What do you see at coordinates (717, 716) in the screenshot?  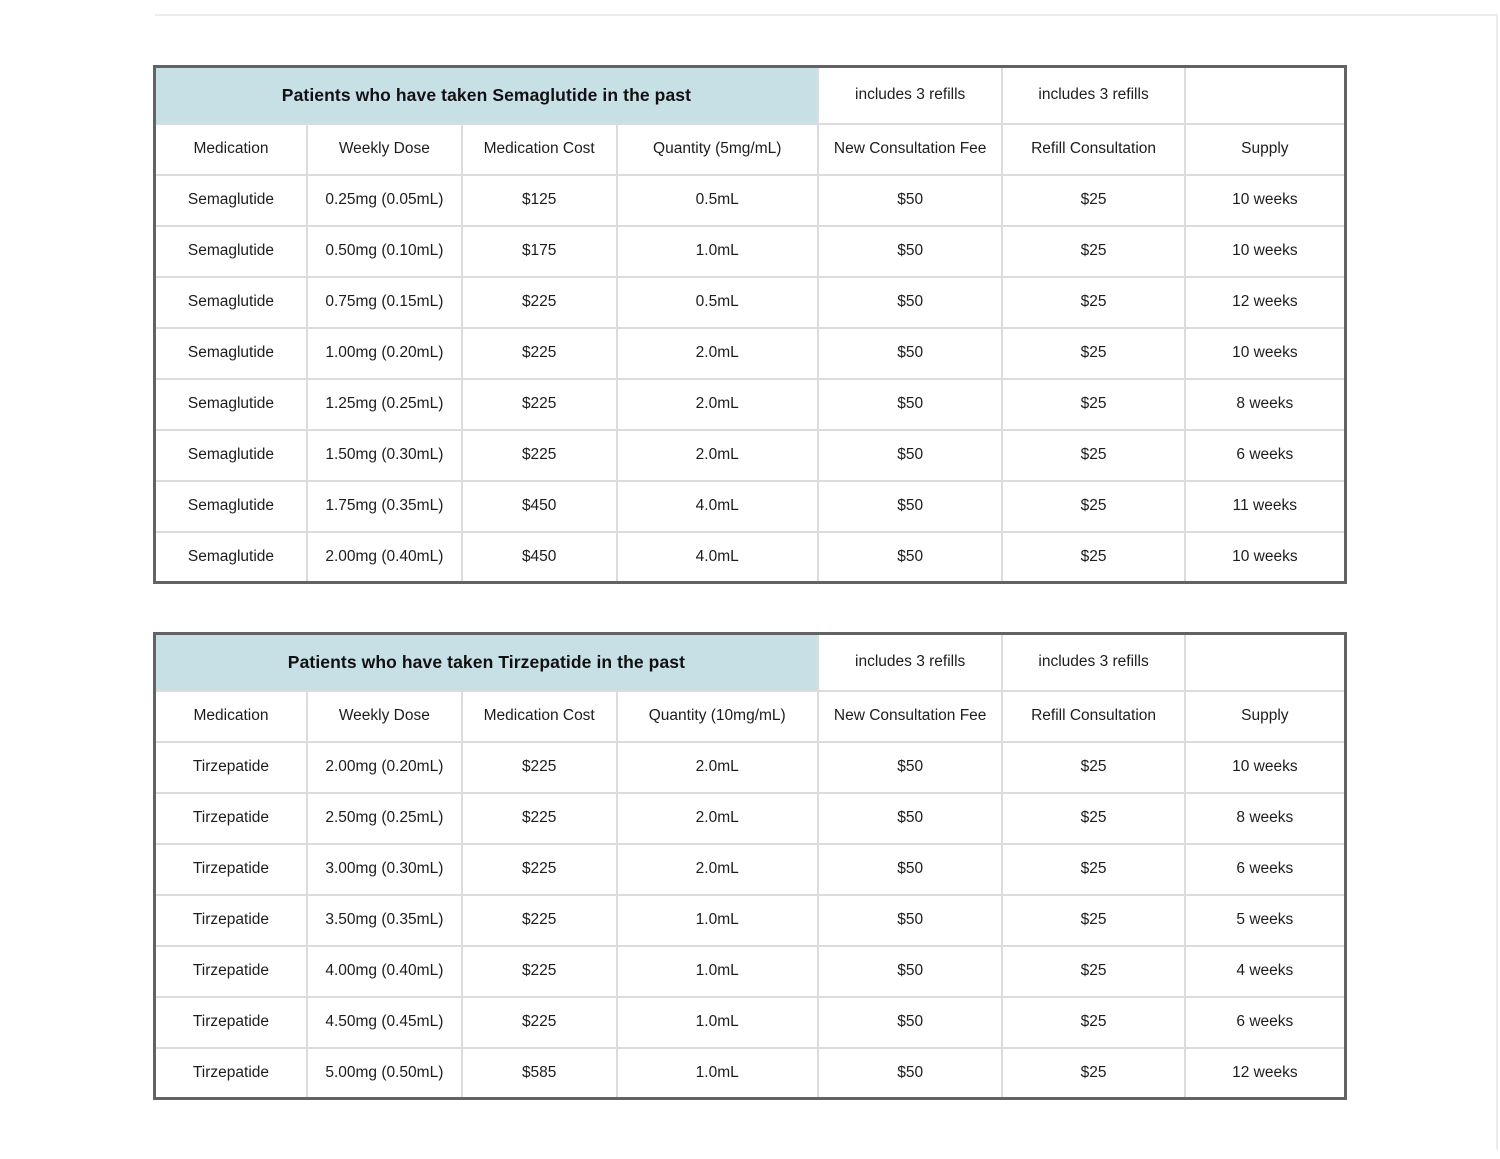 I see `column-header-quantity: Quantity (10mg/mL)` at bounding box center [717, 716].